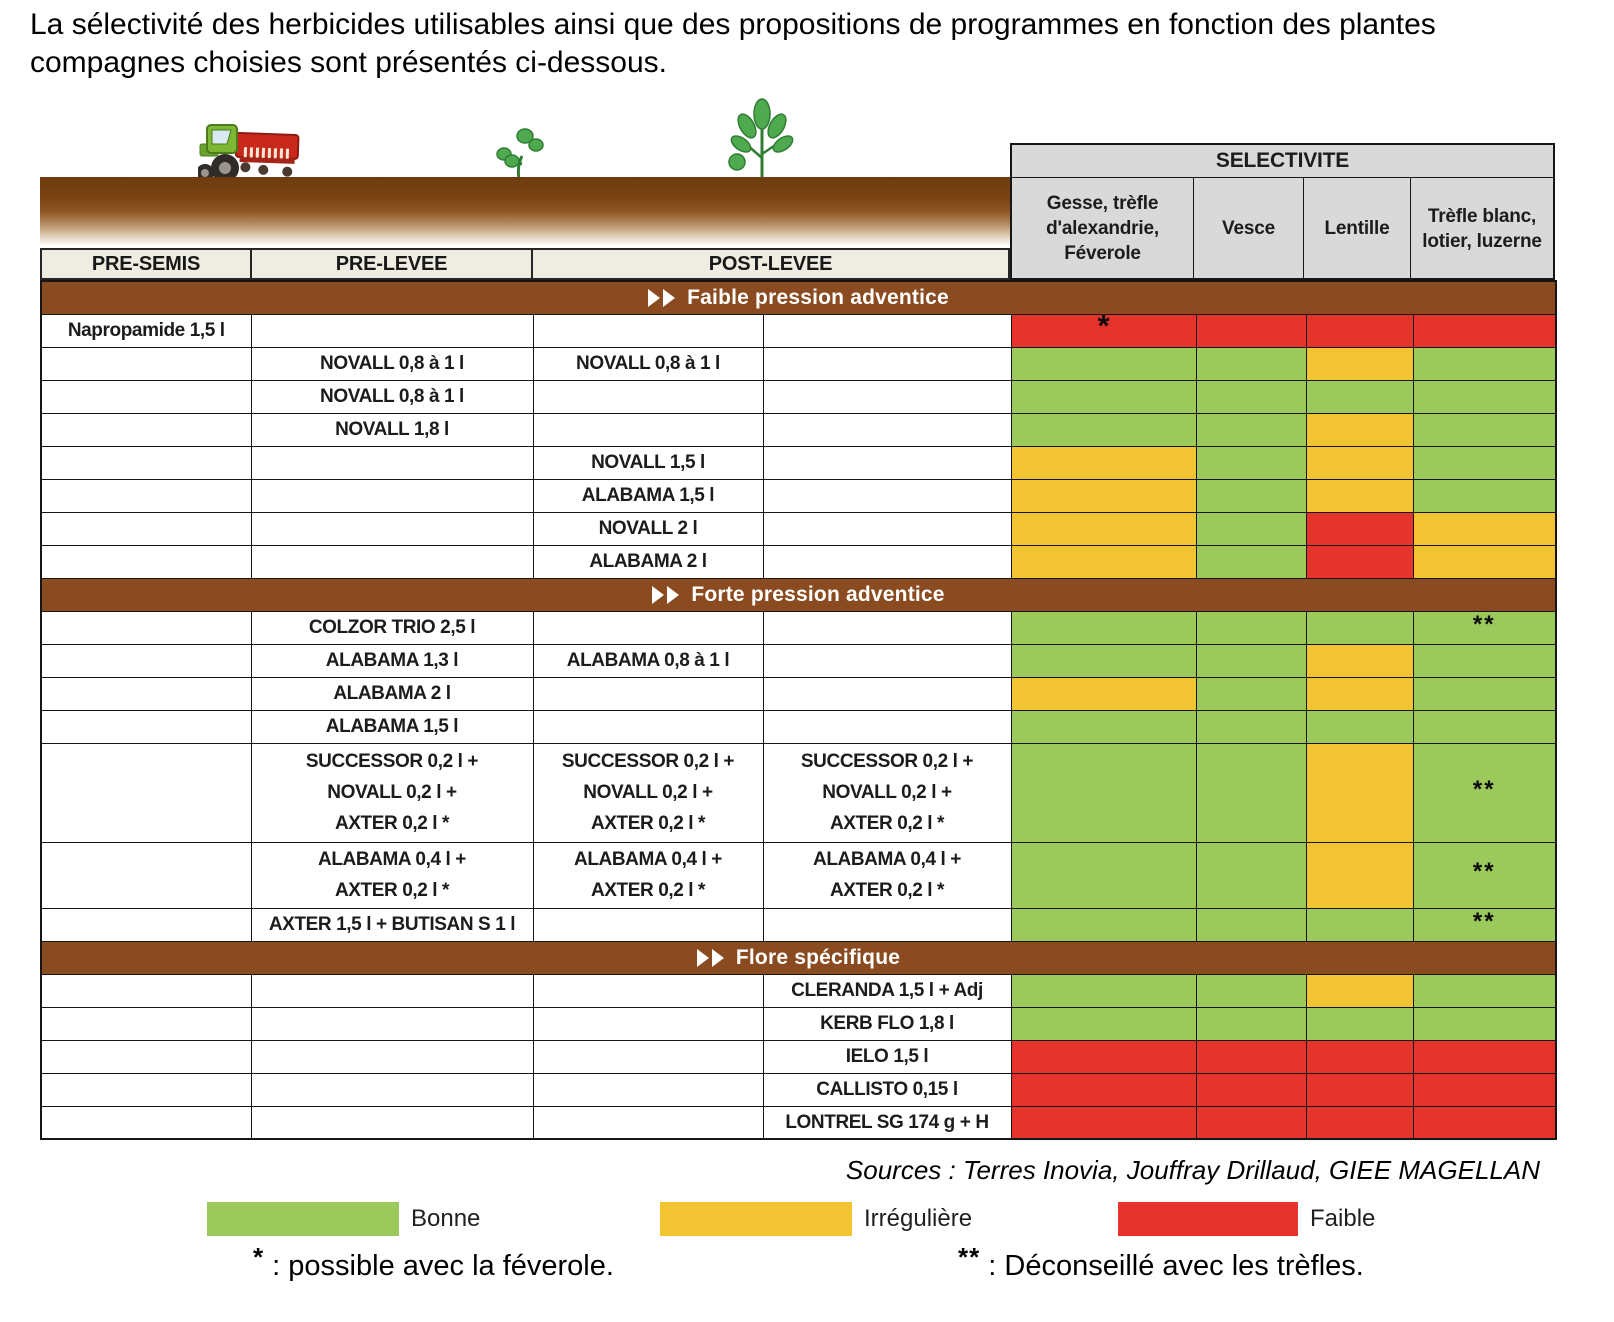 The height and width of the screenshot is (1322, 1614). Describe the element at coordinates (798, 330) in the screenshot. I see `table-row: Napropamide 1,5 l *` at that location.